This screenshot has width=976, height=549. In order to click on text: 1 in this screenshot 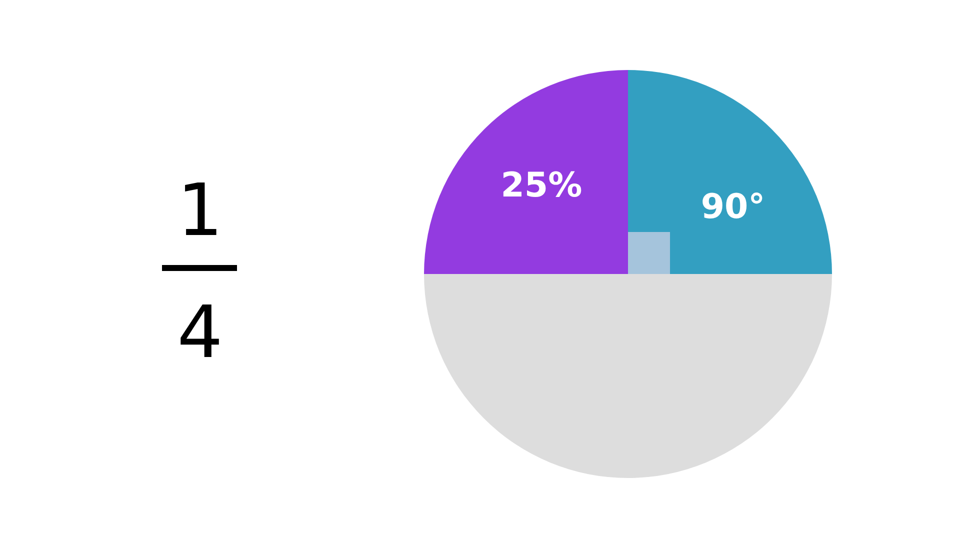, I will do `click(200, 210)`.